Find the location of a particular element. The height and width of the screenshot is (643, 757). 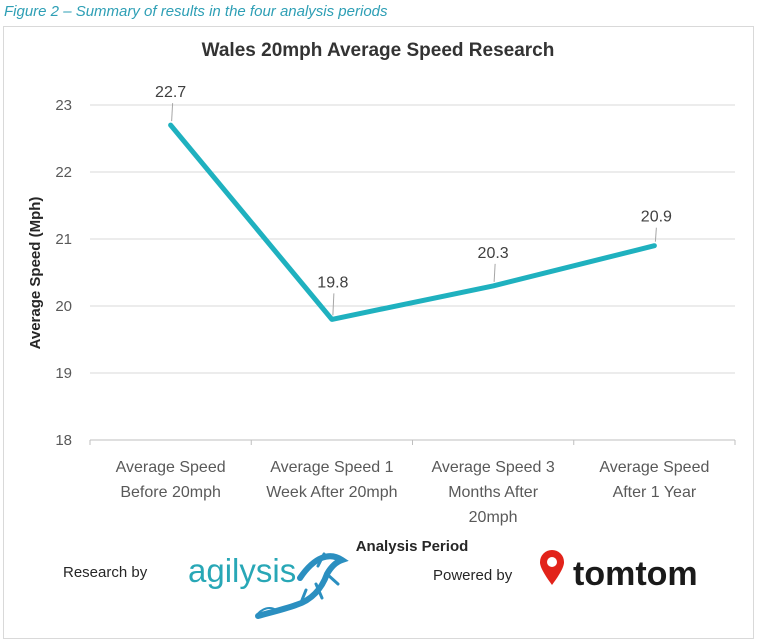

data-label: 20.9 is located at coordinates (656, 217).